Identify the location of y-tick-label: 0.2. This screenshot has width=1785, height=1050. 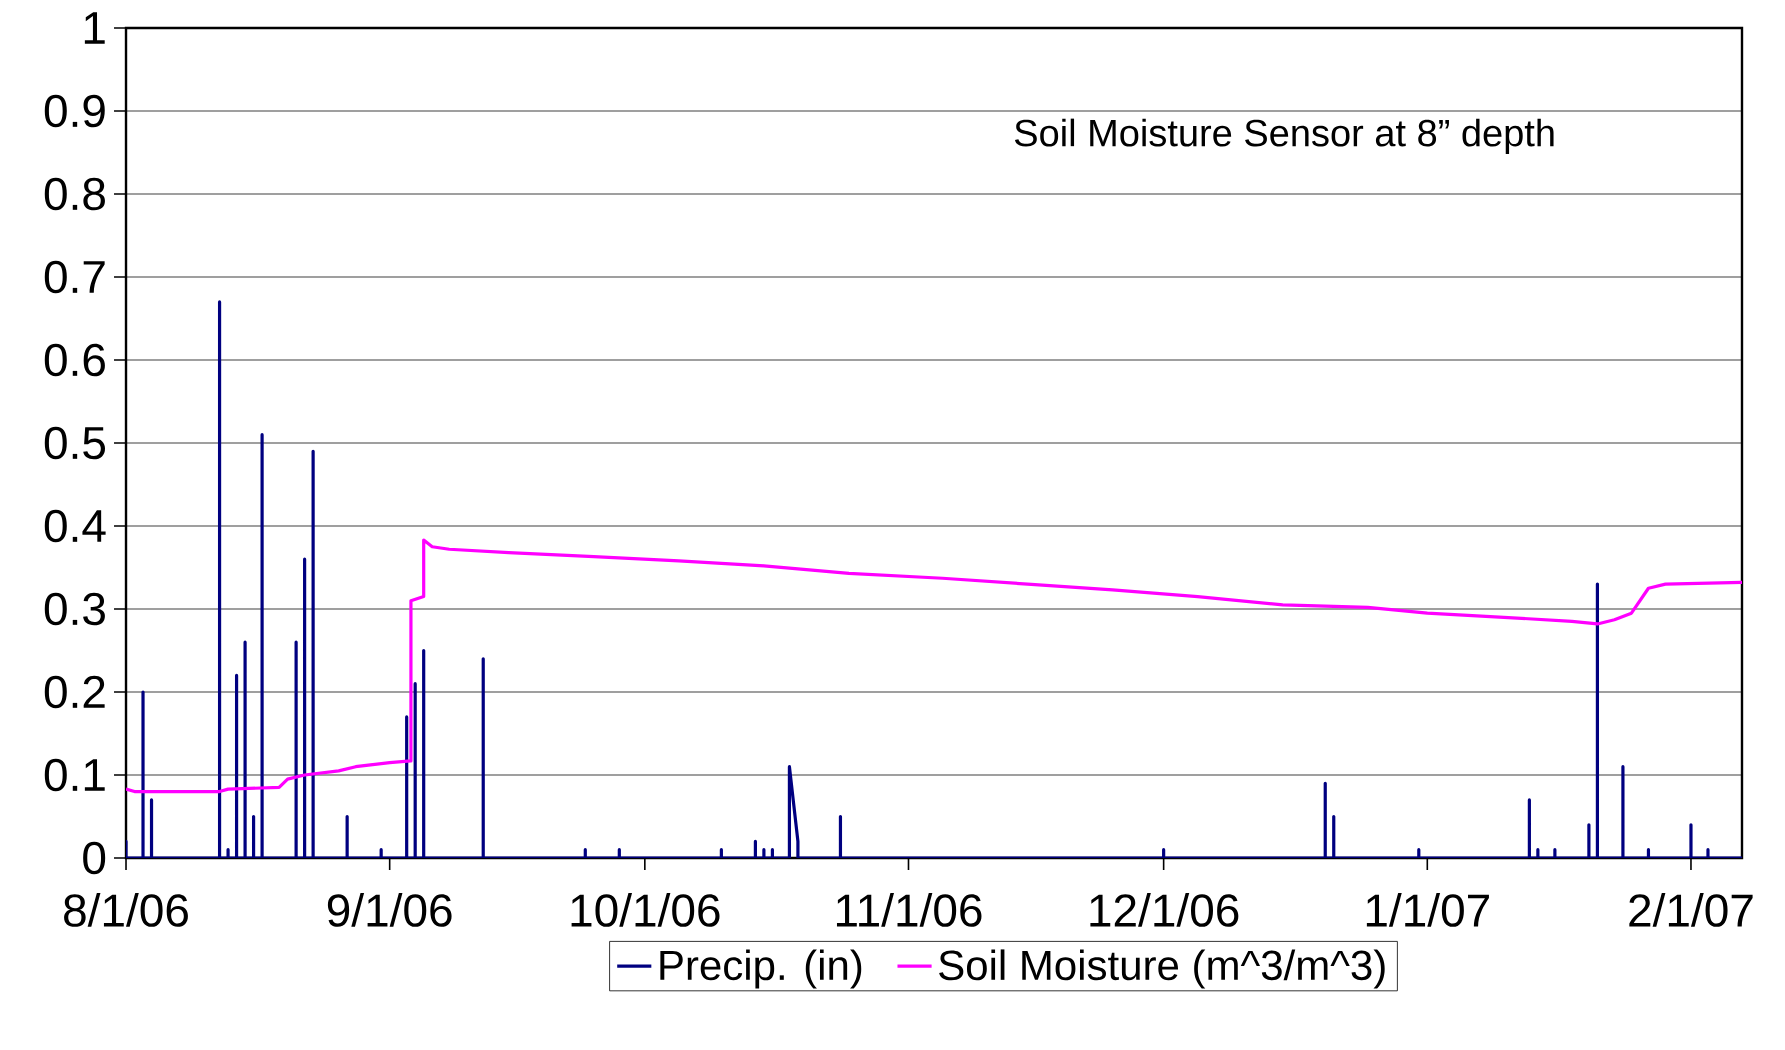
(74, 692).